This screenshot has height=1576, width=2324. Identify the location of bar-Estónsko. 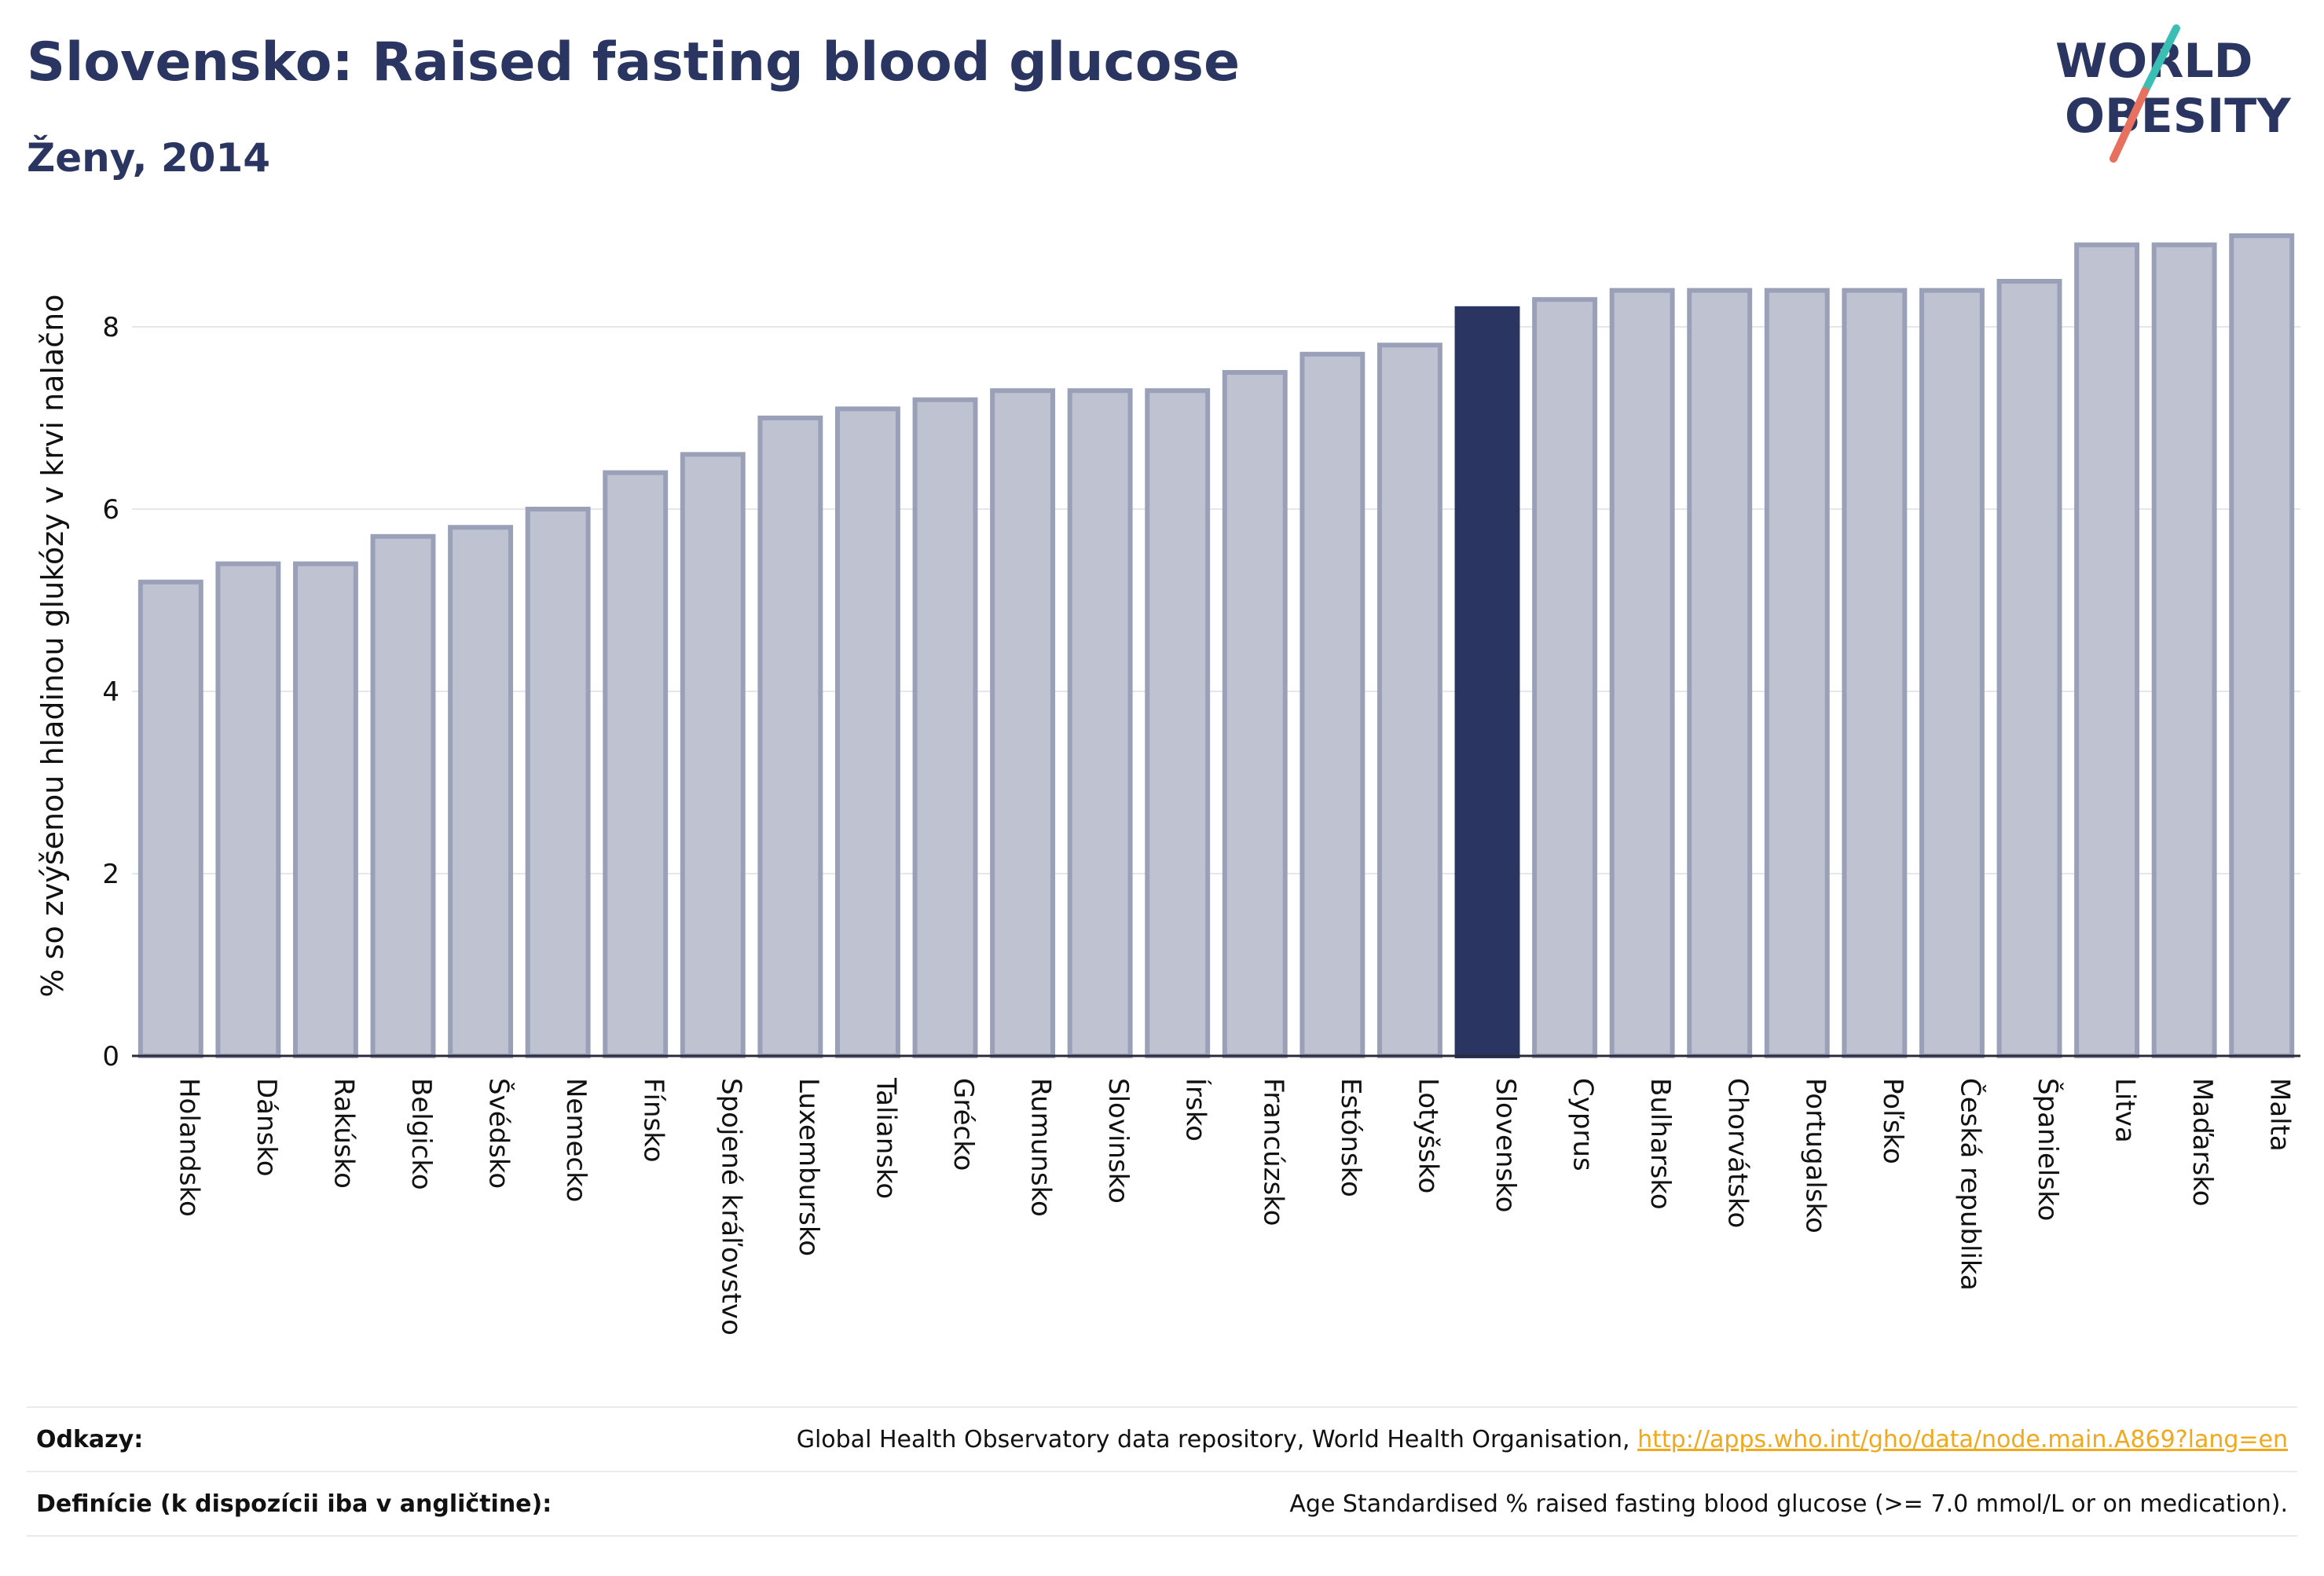
(1332, 704).